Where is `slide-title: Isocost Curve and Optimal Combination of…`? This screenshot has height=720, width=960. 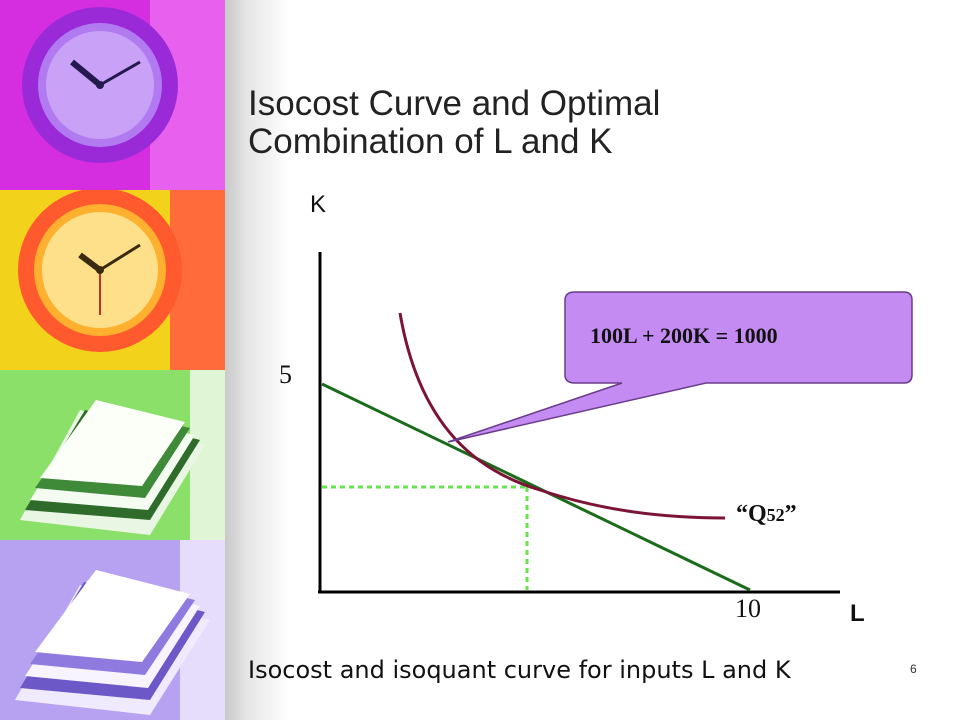 slide-title: Isocost Curve and Optimal Combination of… is located at coordinates (588, 123).